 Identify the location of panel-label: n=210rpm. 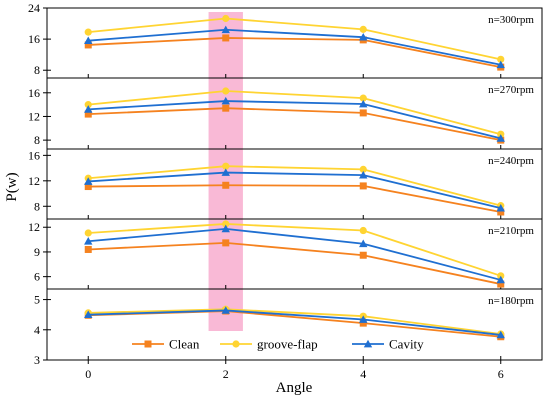
(511, 231).